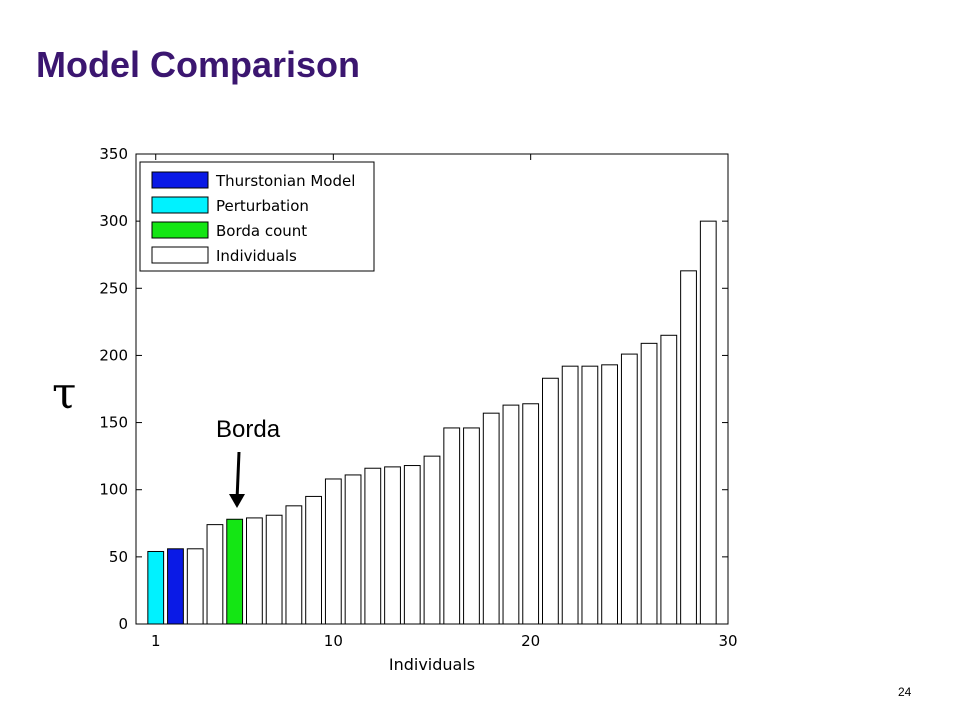  What do you see at coordinates (444, 641) in the screenshot?
I see `x-tick-labels: 1 10 20 30` at bounding box center [444, 641].